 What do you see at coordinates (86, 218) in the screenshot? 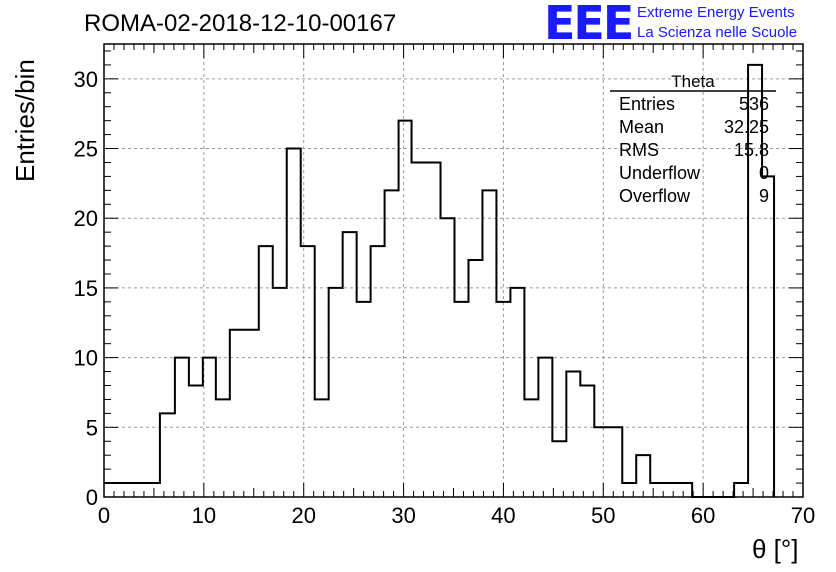
I see `y-tick-label: 20` at bounding box center [86, 218].